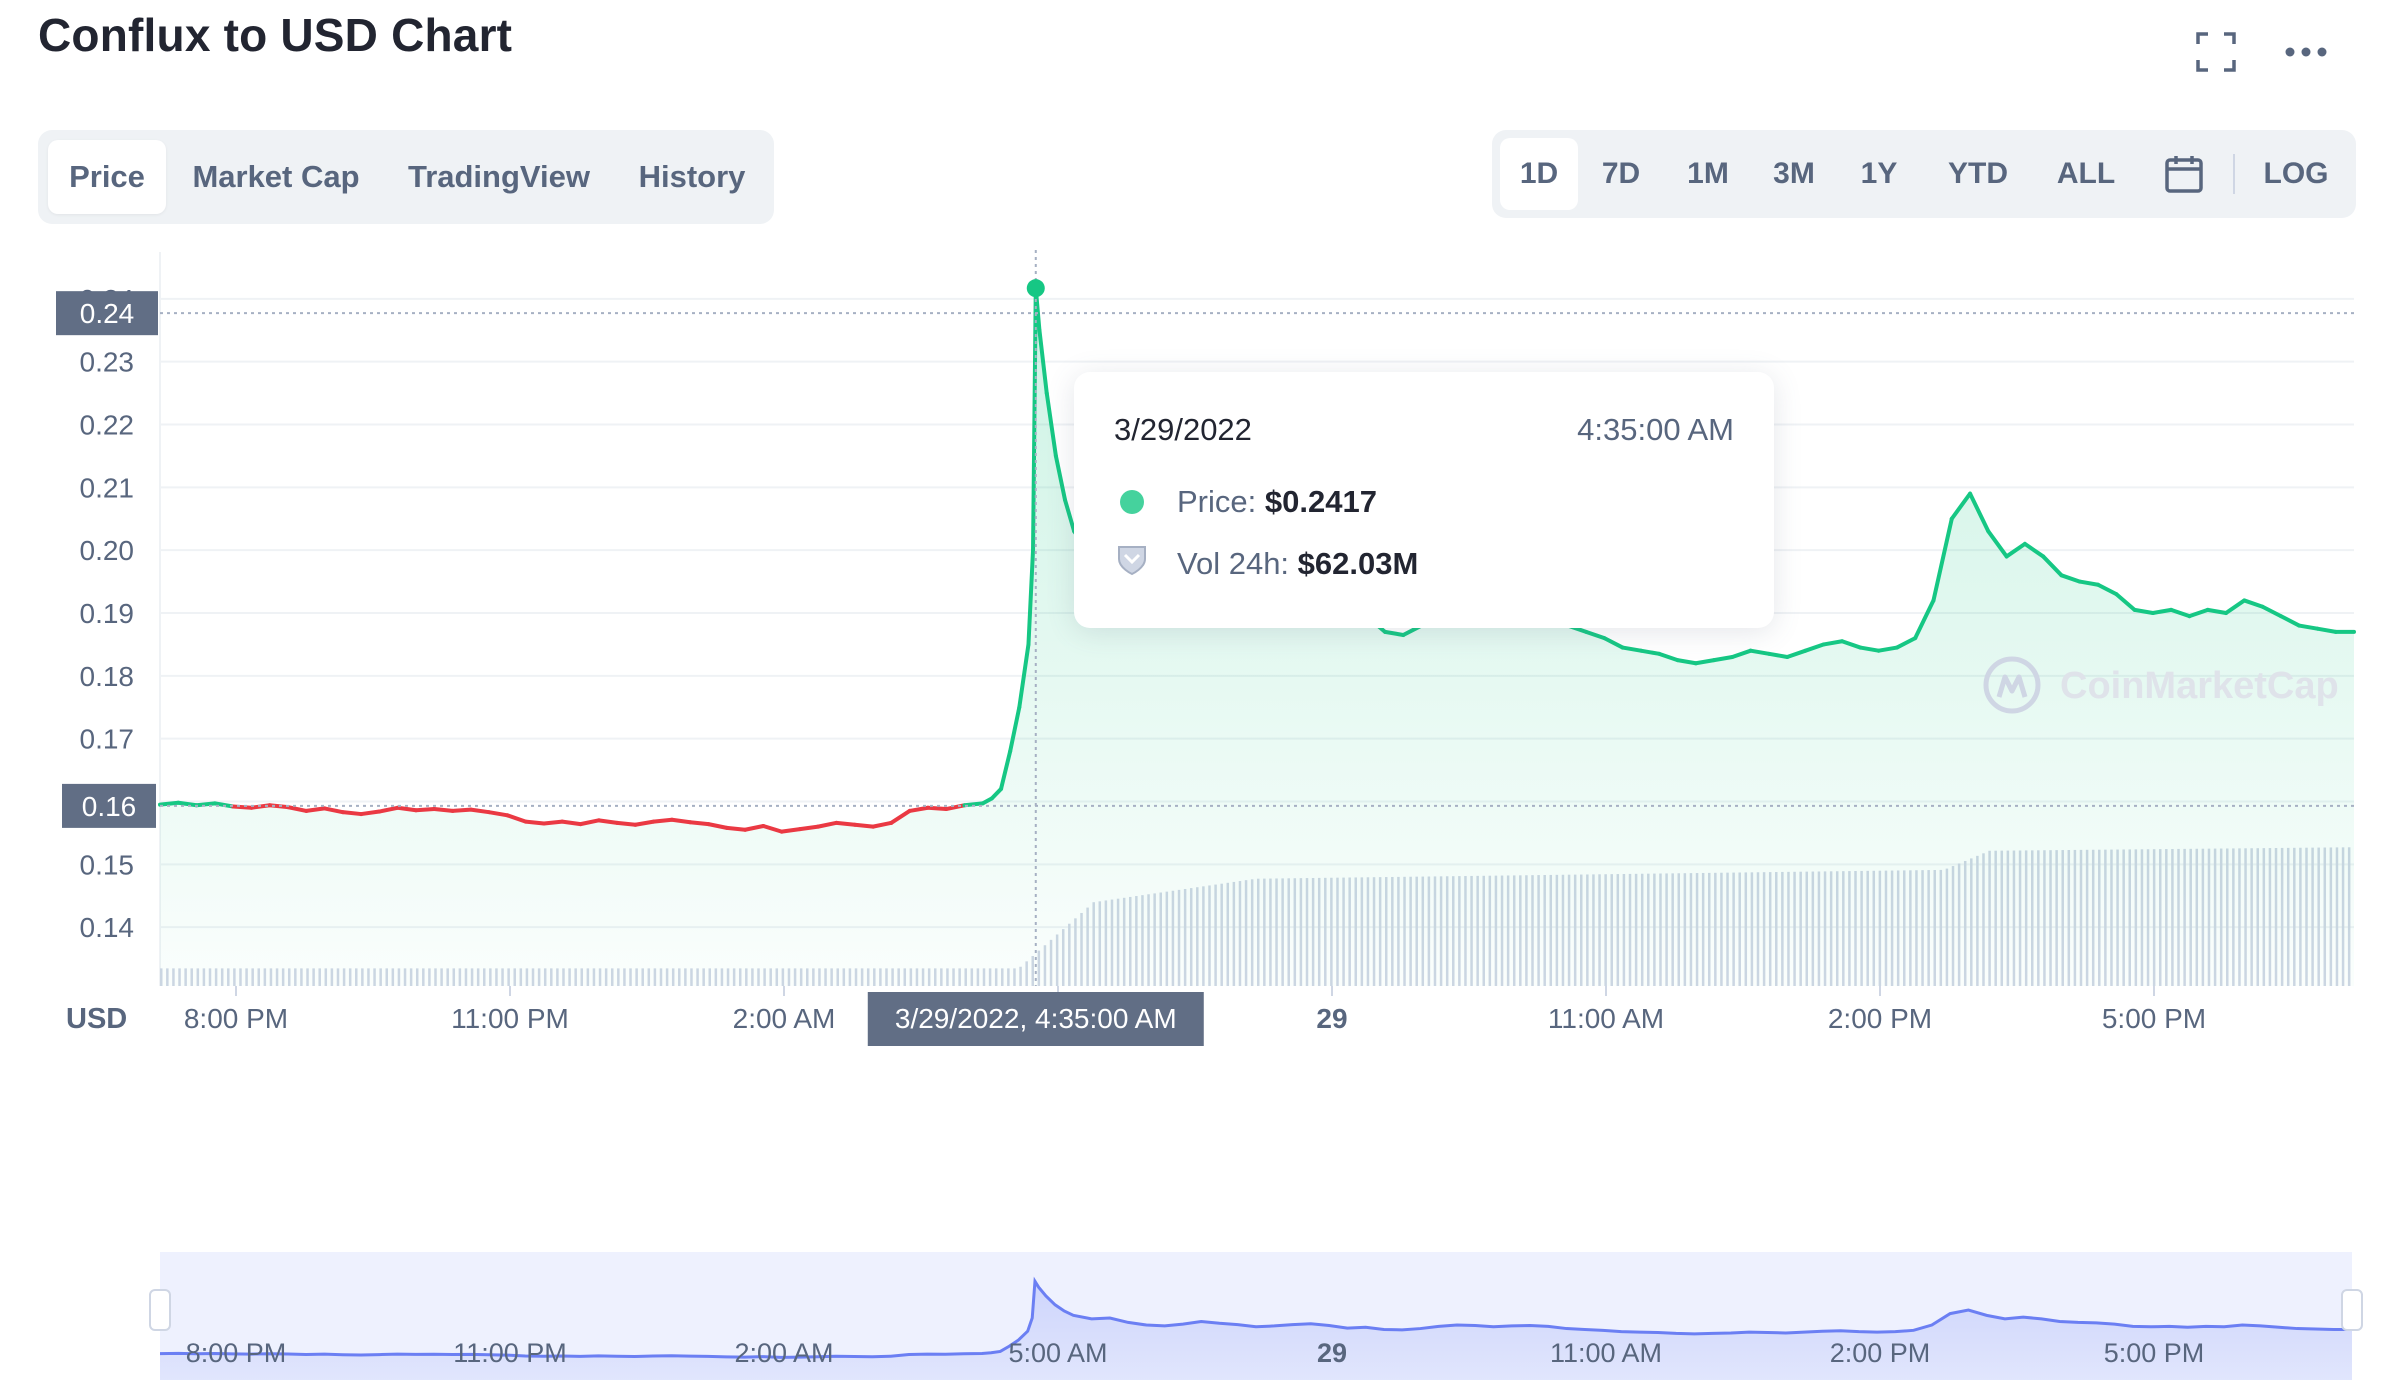 This screenshot has height=1392, width=2388. Describe the element at coordinates (510, 1353) in the screenshot. I see `navigator-tick-label: 11:00 PM` at that location.